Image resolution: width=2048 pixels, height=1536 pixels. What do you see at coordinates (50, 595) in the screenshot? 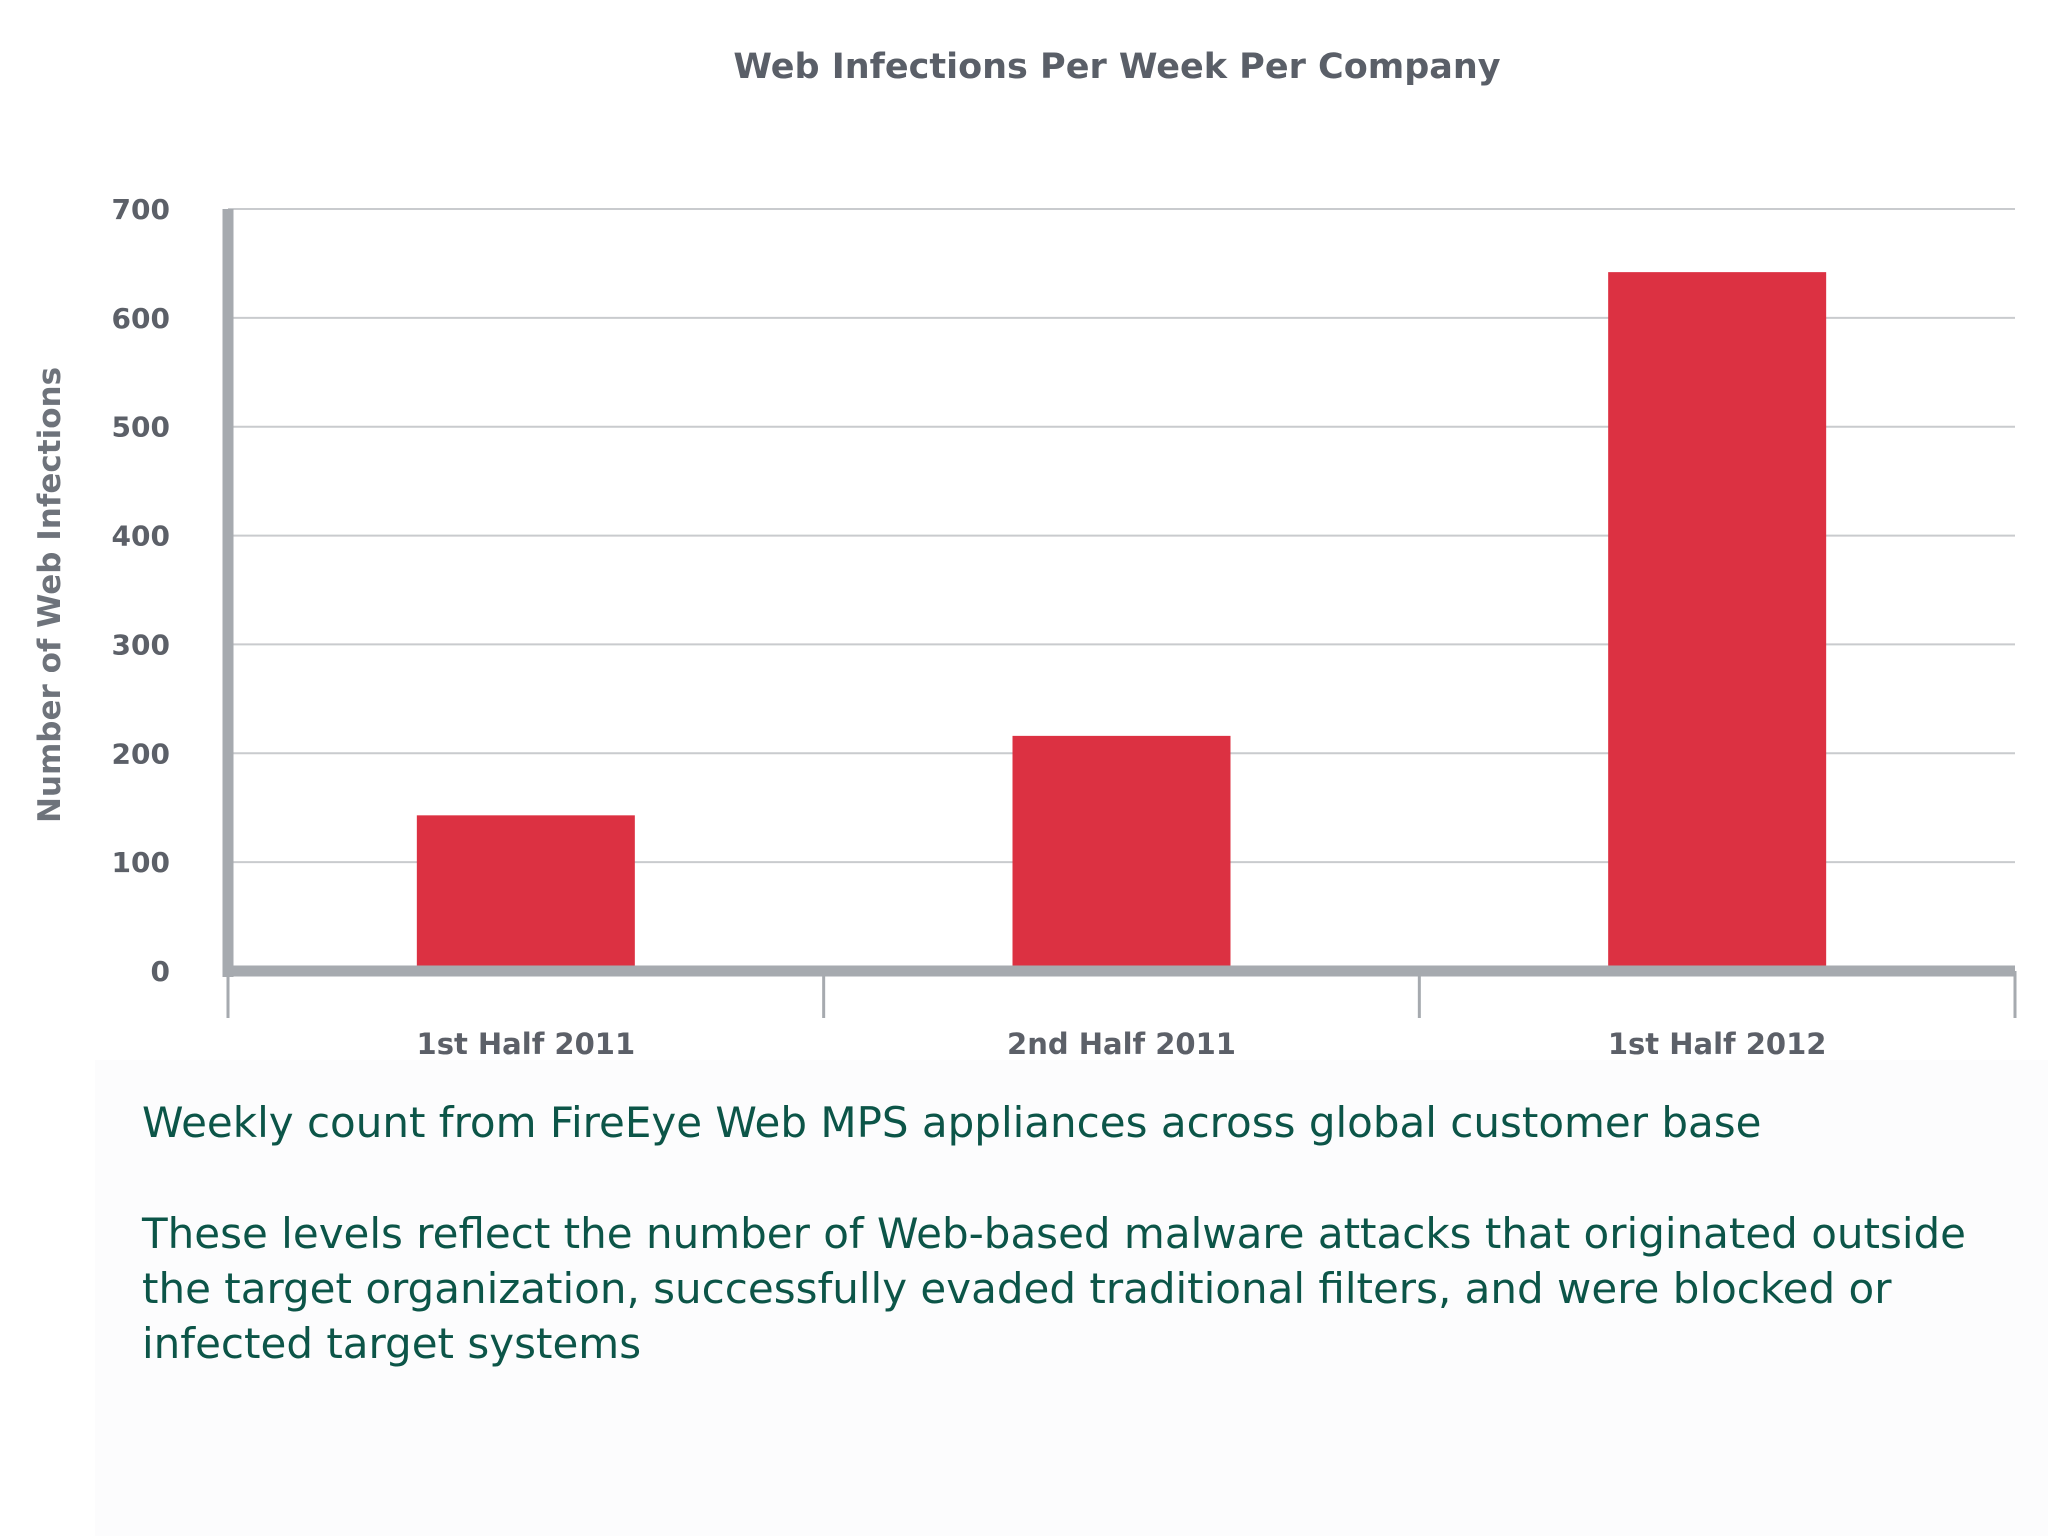
I see `y-axis-title: Number of Web Infections` at bounding box center [50, 595].